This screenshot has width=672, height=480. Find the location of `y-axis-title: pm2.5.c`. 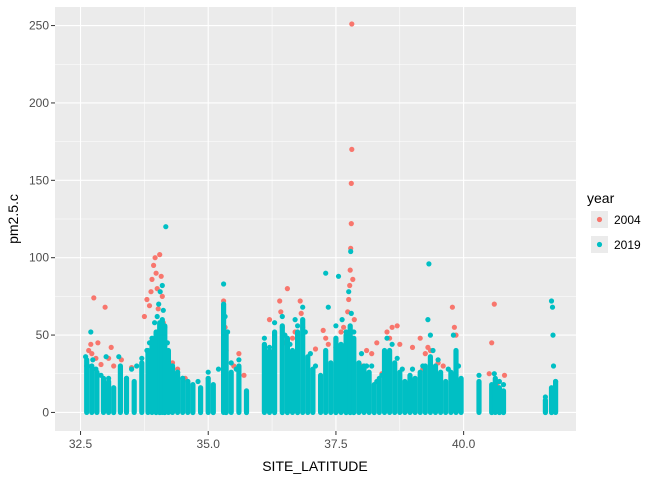

y-axis-title: pm2.5.c is located at coordinates (13, 219).